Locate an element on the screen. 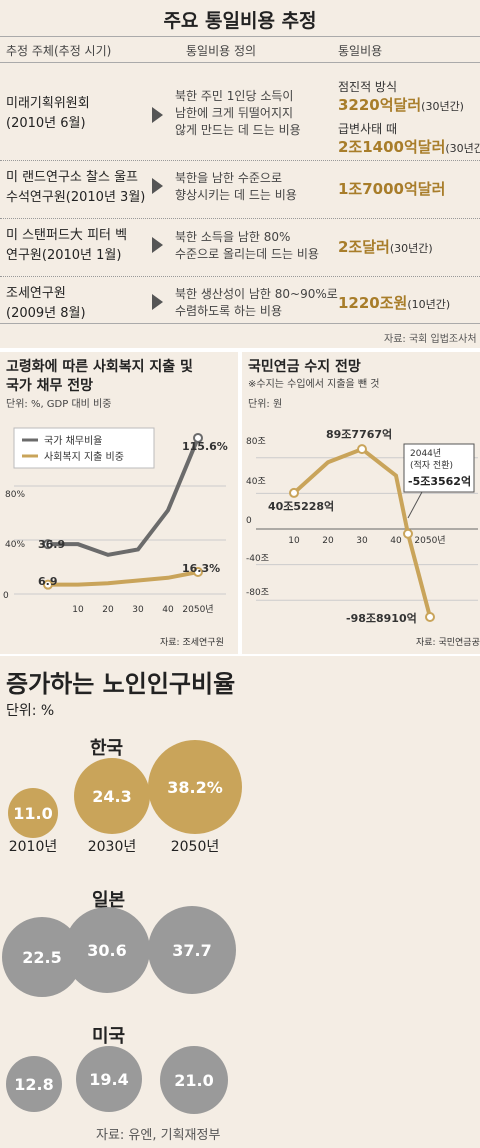  bubble-japan-2050: 37.7 is located at coordinates (192, 950).